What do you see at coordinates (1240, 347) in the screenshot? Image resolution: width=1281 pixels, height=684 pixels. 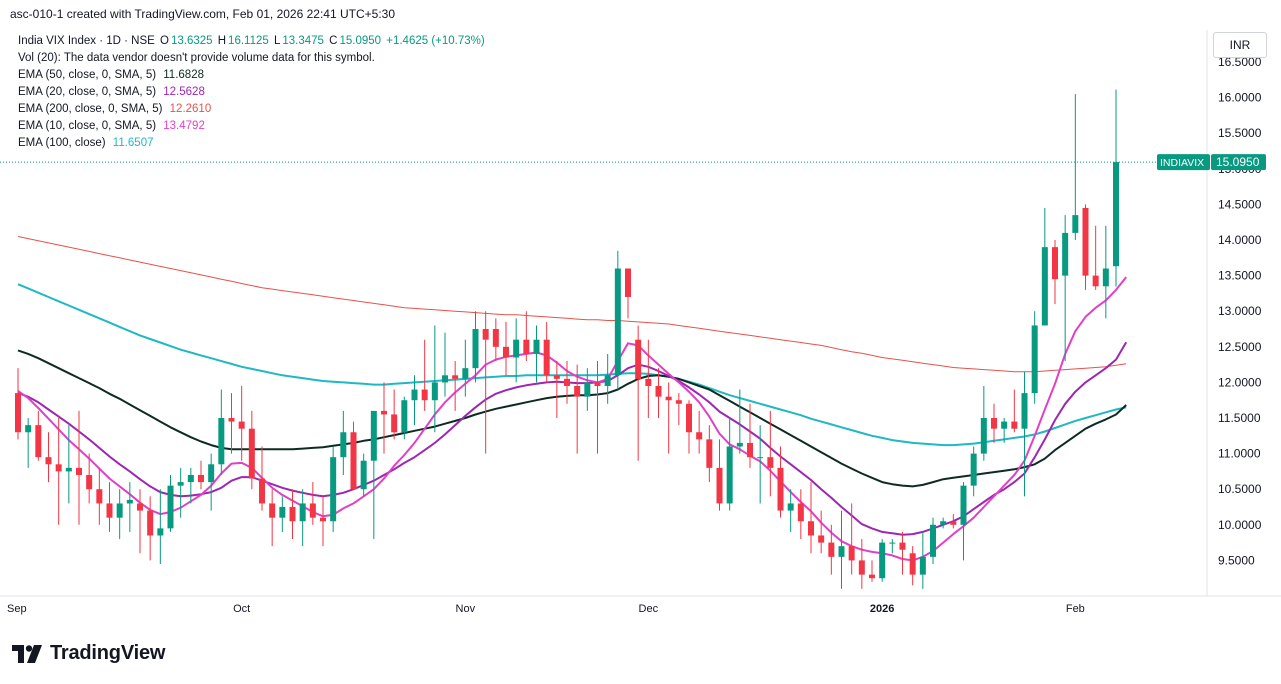 I see `y-tick-label: 12.5000` at bounding box center [1240, 347].